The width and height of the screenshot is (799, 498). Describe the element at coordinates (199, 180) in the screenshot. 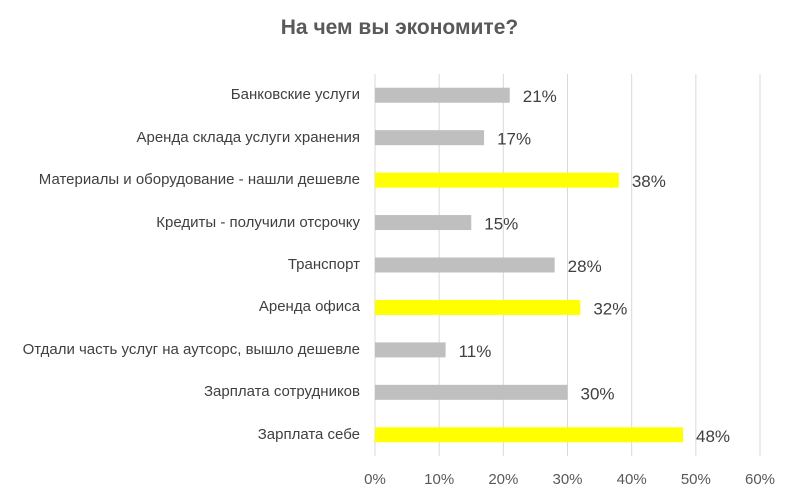

I see `category-label: Материалы и оборудование - нашли дешевле` at that location.